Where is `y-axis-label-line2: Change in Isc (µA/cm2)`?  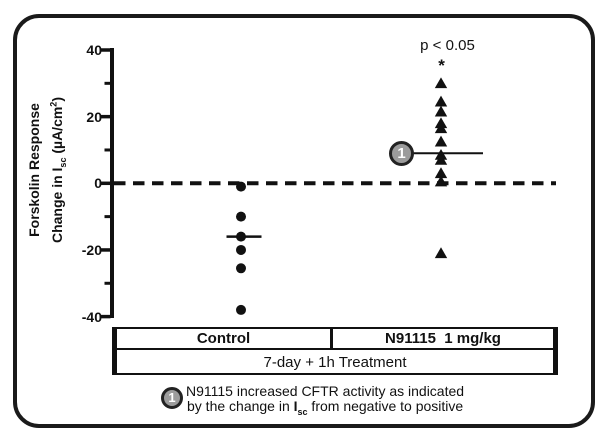
y-axis-label-line2: Change in Isc (µA/cm2) is located at coordinates (58, 170).